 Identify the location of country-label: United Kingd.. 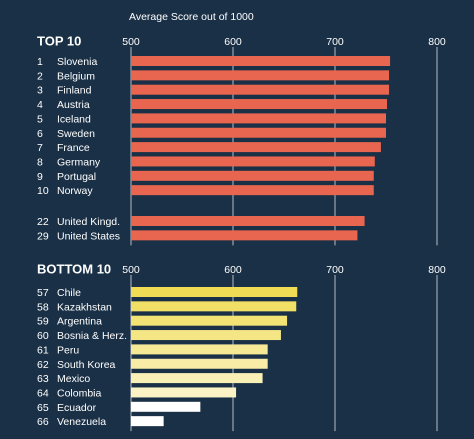
(88, 222).